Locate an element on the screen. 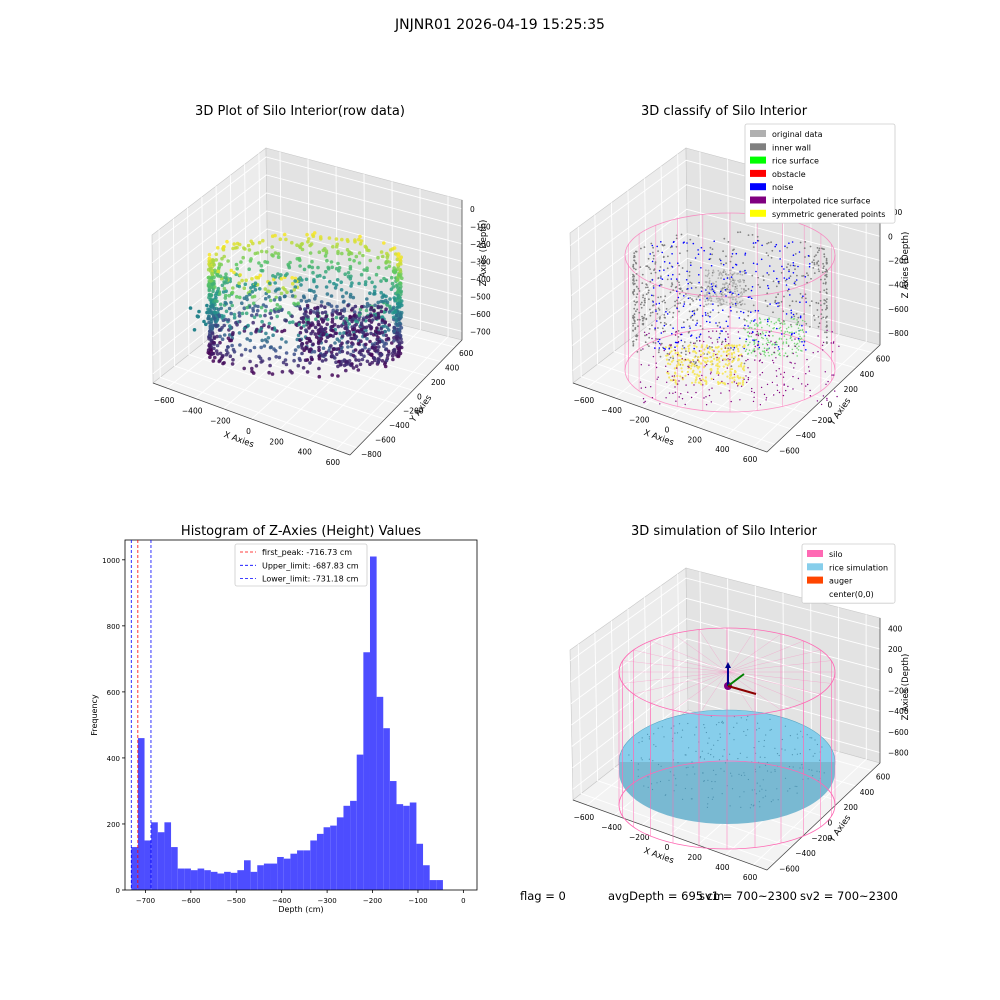  y-tick-label: 600 is located at coordinates (113, 693).